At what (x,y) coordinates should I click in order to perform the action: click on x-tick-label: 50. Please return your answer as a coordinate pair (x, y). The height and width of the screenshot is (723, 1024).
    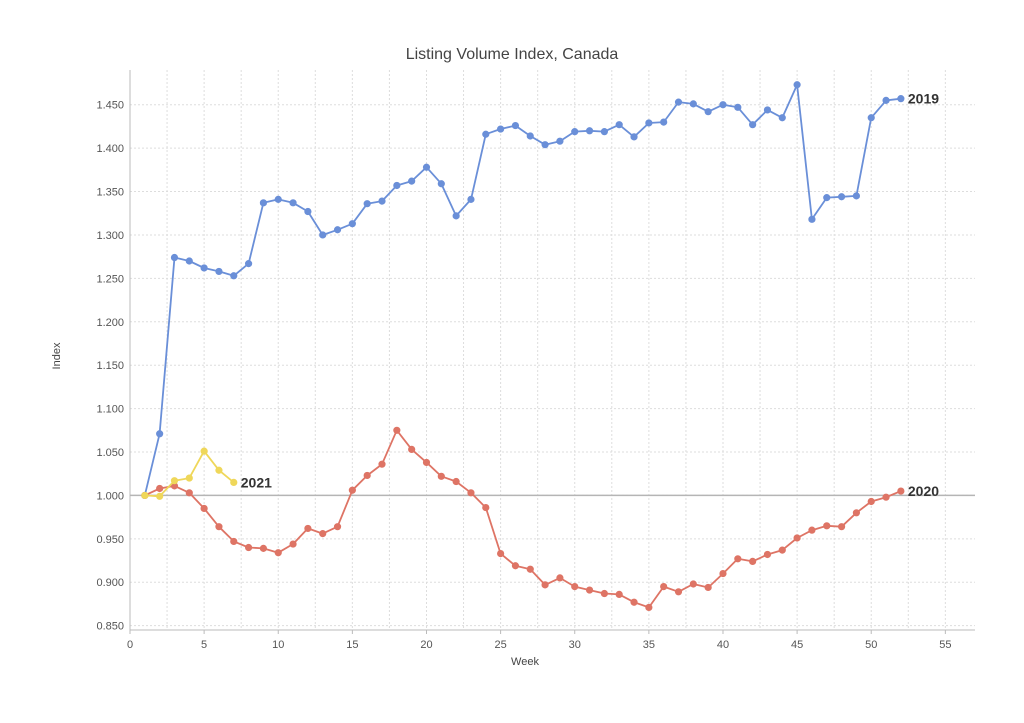
    Looking at the image, I should click on (871, 645).